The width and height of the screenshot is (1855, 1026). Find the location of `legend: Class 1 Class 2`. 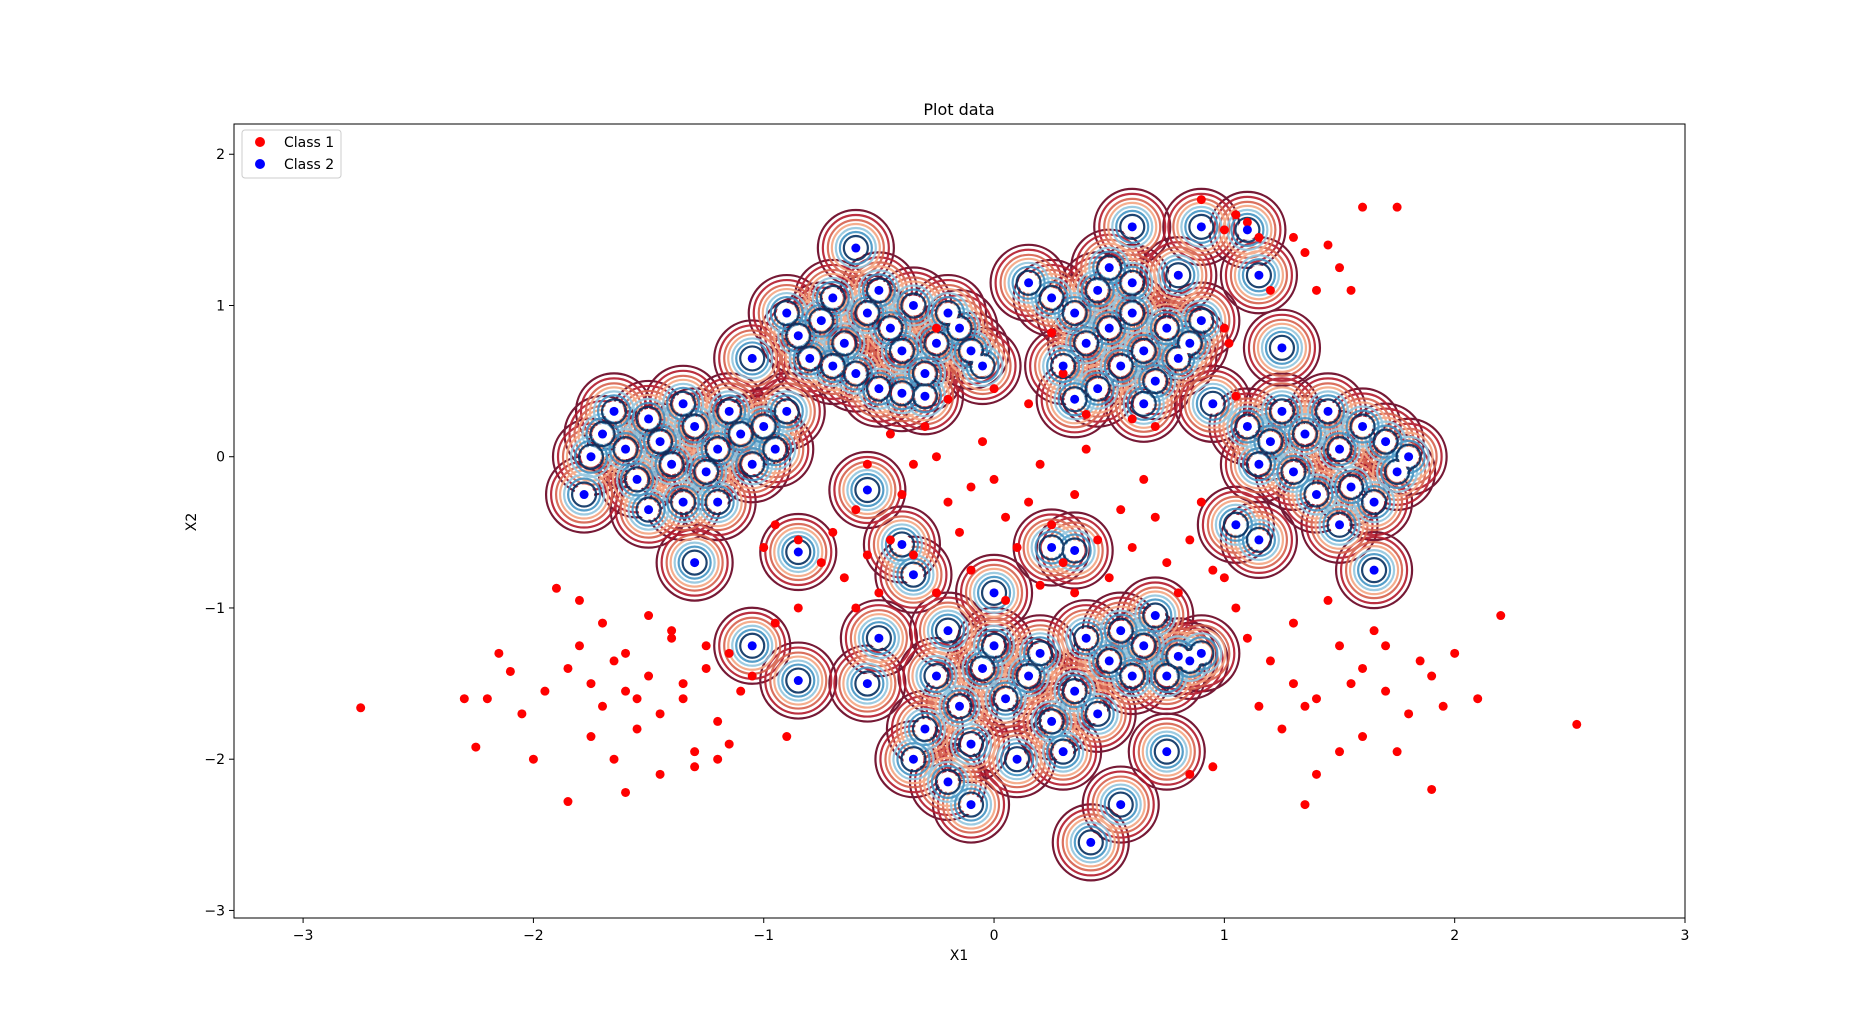

legend: Class 1 Class 2 is located at coordinates (291, 154).